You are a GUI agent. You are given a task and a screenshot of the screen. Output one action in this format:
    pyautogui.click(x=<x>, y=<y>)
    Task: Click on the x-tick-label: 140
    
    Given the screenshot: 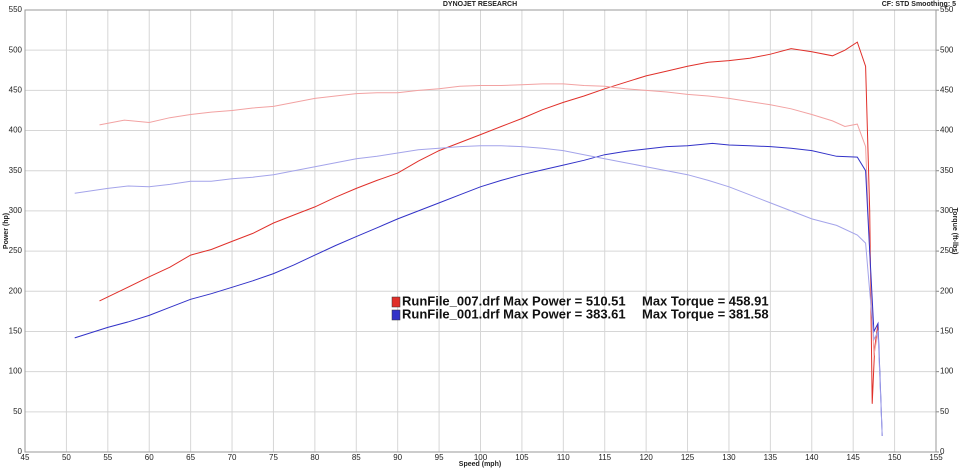 What is the action you would take?
    pyautogui.click(x=812, y=457)
    